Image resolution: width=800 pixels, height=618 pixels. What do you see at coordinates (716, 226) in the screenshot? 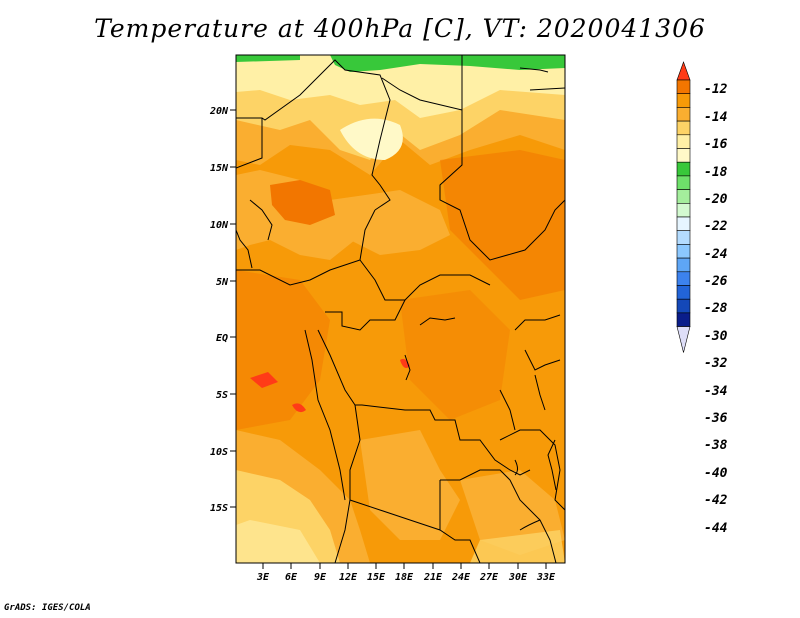
I see `legend-label-minus22: -22` at bounding box center [716, 226].